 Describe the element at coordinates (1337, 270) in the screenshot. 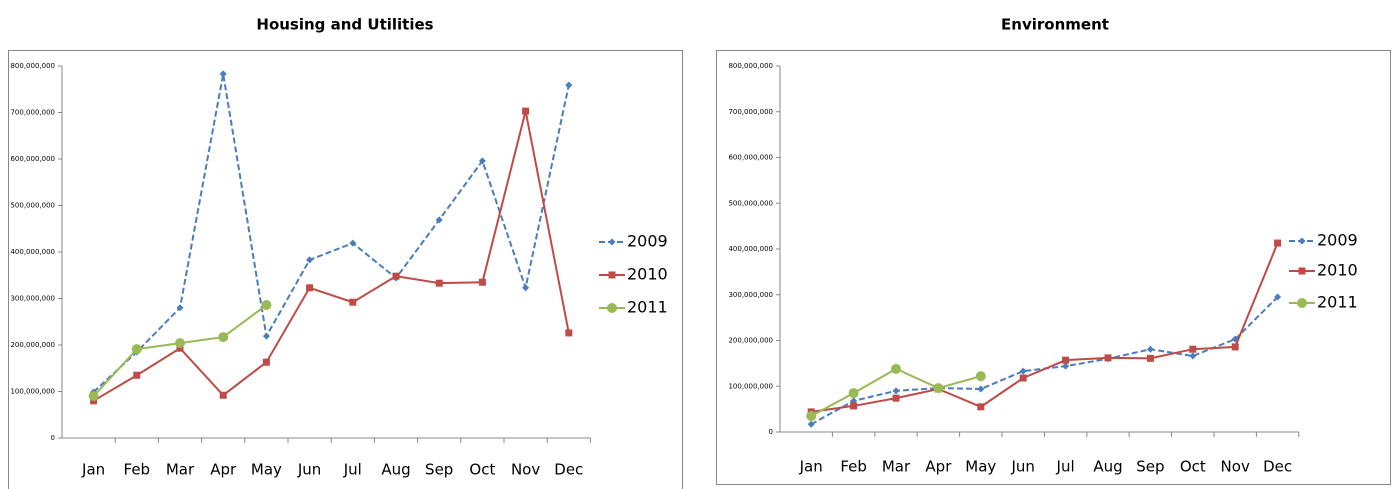

I see `legend-label: 2010` at that location.